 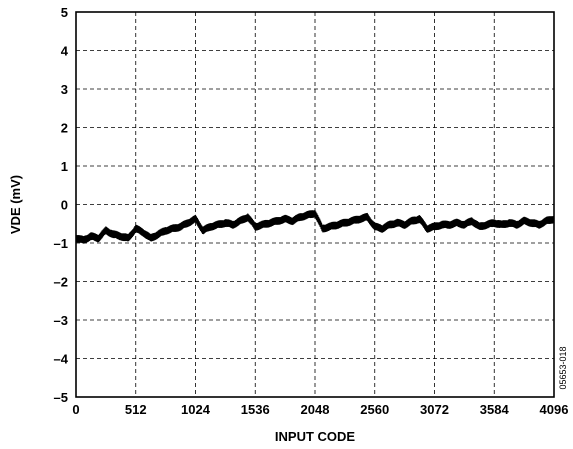 I want to click on y-tick-label: –5, so click(x=61, y=397).